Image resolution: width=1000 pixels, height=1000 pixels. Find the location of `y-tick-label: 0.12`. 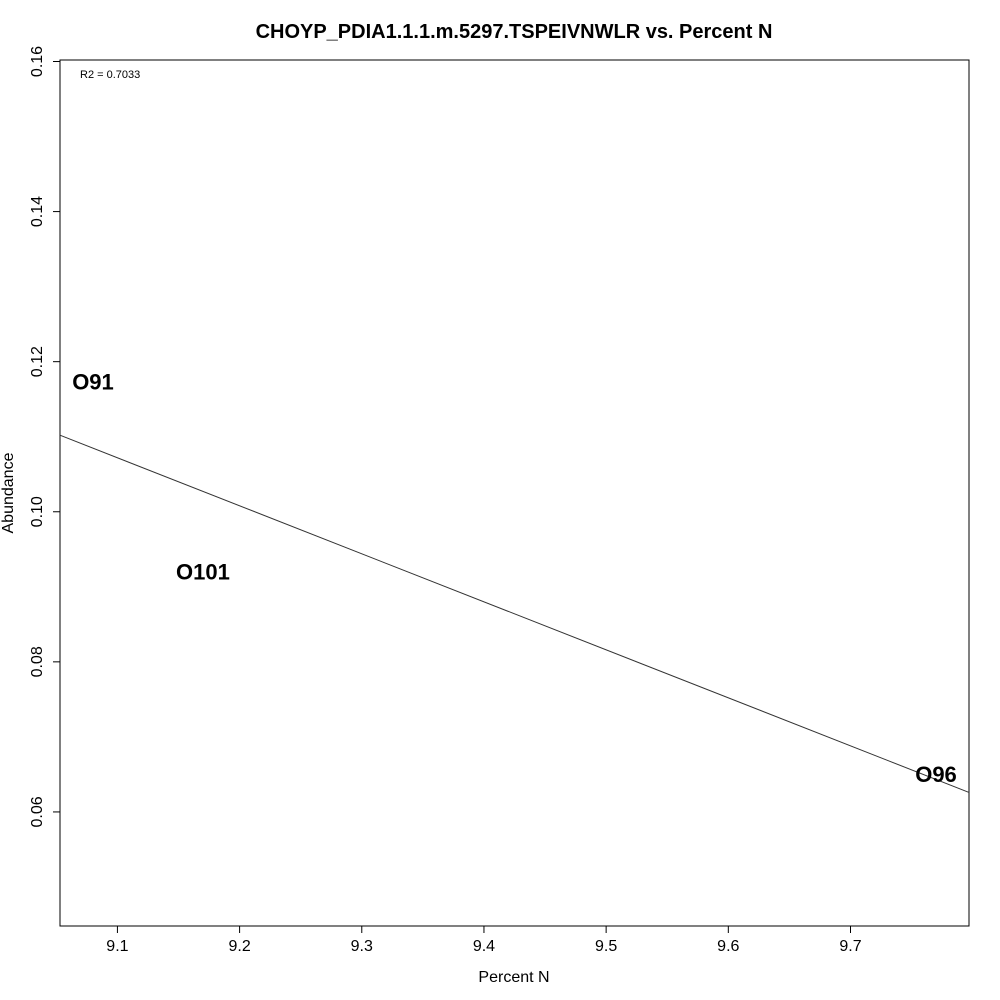

y-tick-label: 0.12 is located at coordinates (37, 361).